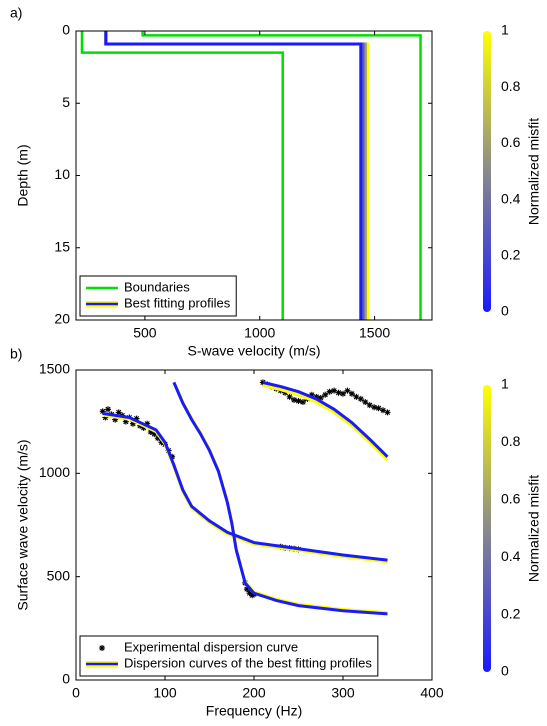  I want to click on legend-label: Best fitting profiles, so click(177, 302).